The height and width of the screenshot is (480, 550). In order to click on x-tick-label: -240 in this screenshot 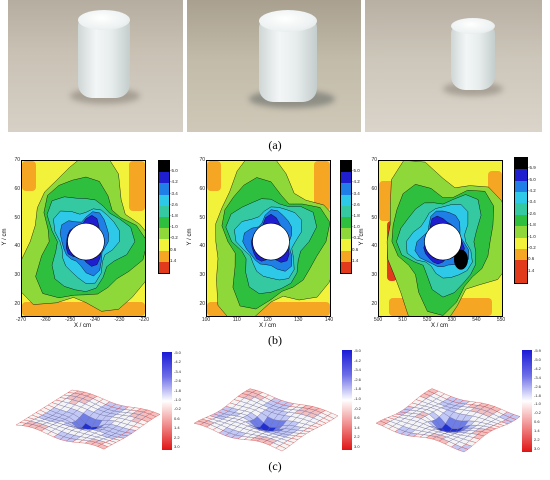, I will do `click(94, 320)`.